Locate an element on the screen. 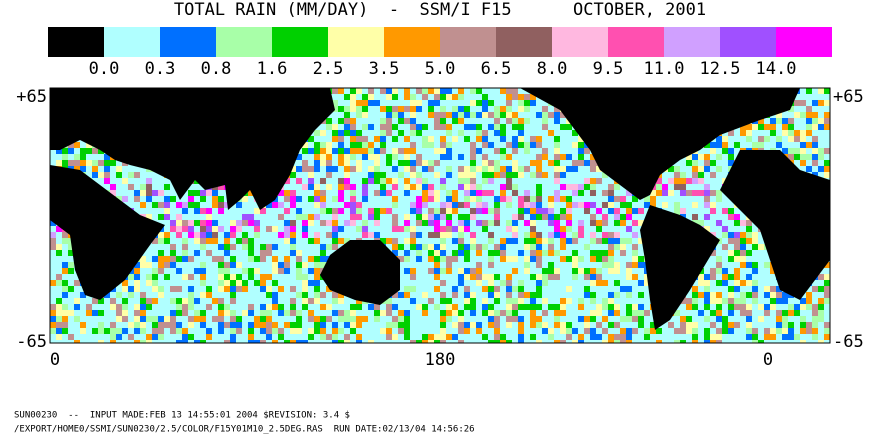 The image size is (880, 436). legend-label: 14.0 is located at coordinates (776, 69).